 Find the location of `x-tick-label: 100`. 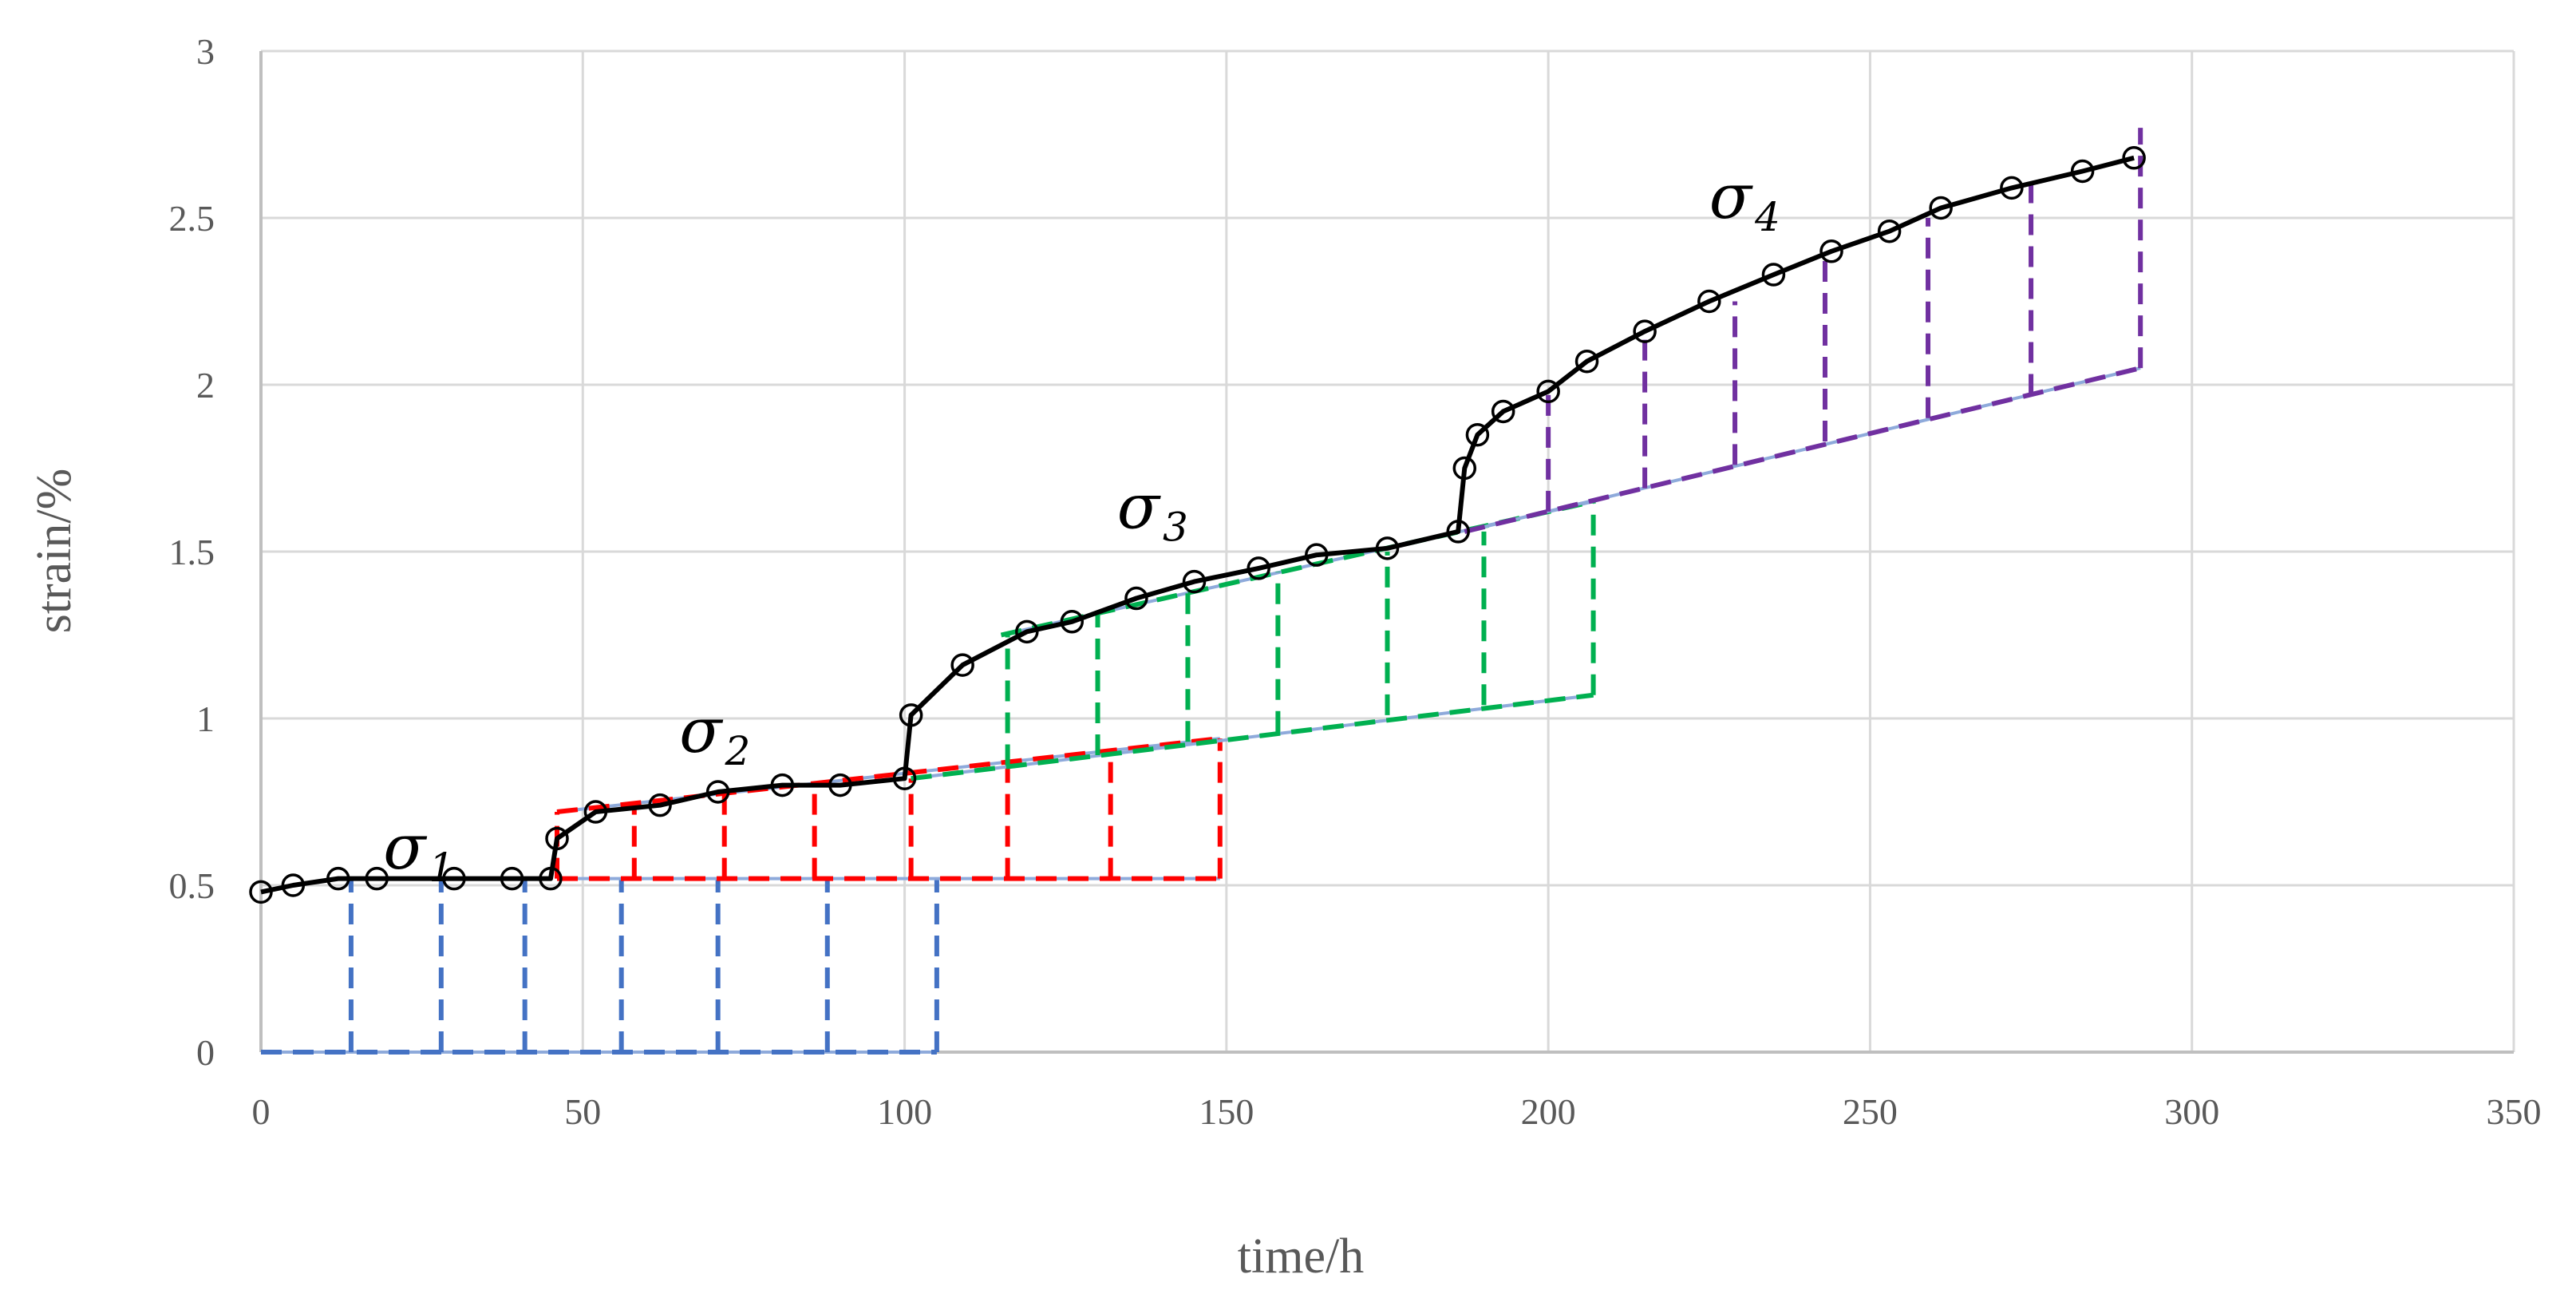

x-tick-label: 100 is located at coordinates (904, 1112).